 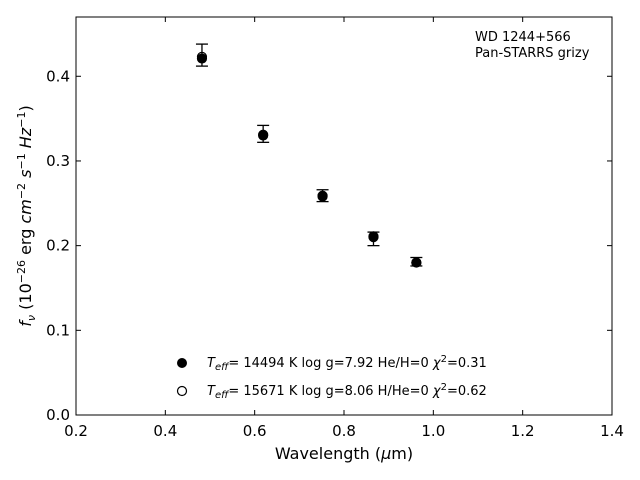 I want to click on x-tick-label: 1.4, so click(x=612, y=431).